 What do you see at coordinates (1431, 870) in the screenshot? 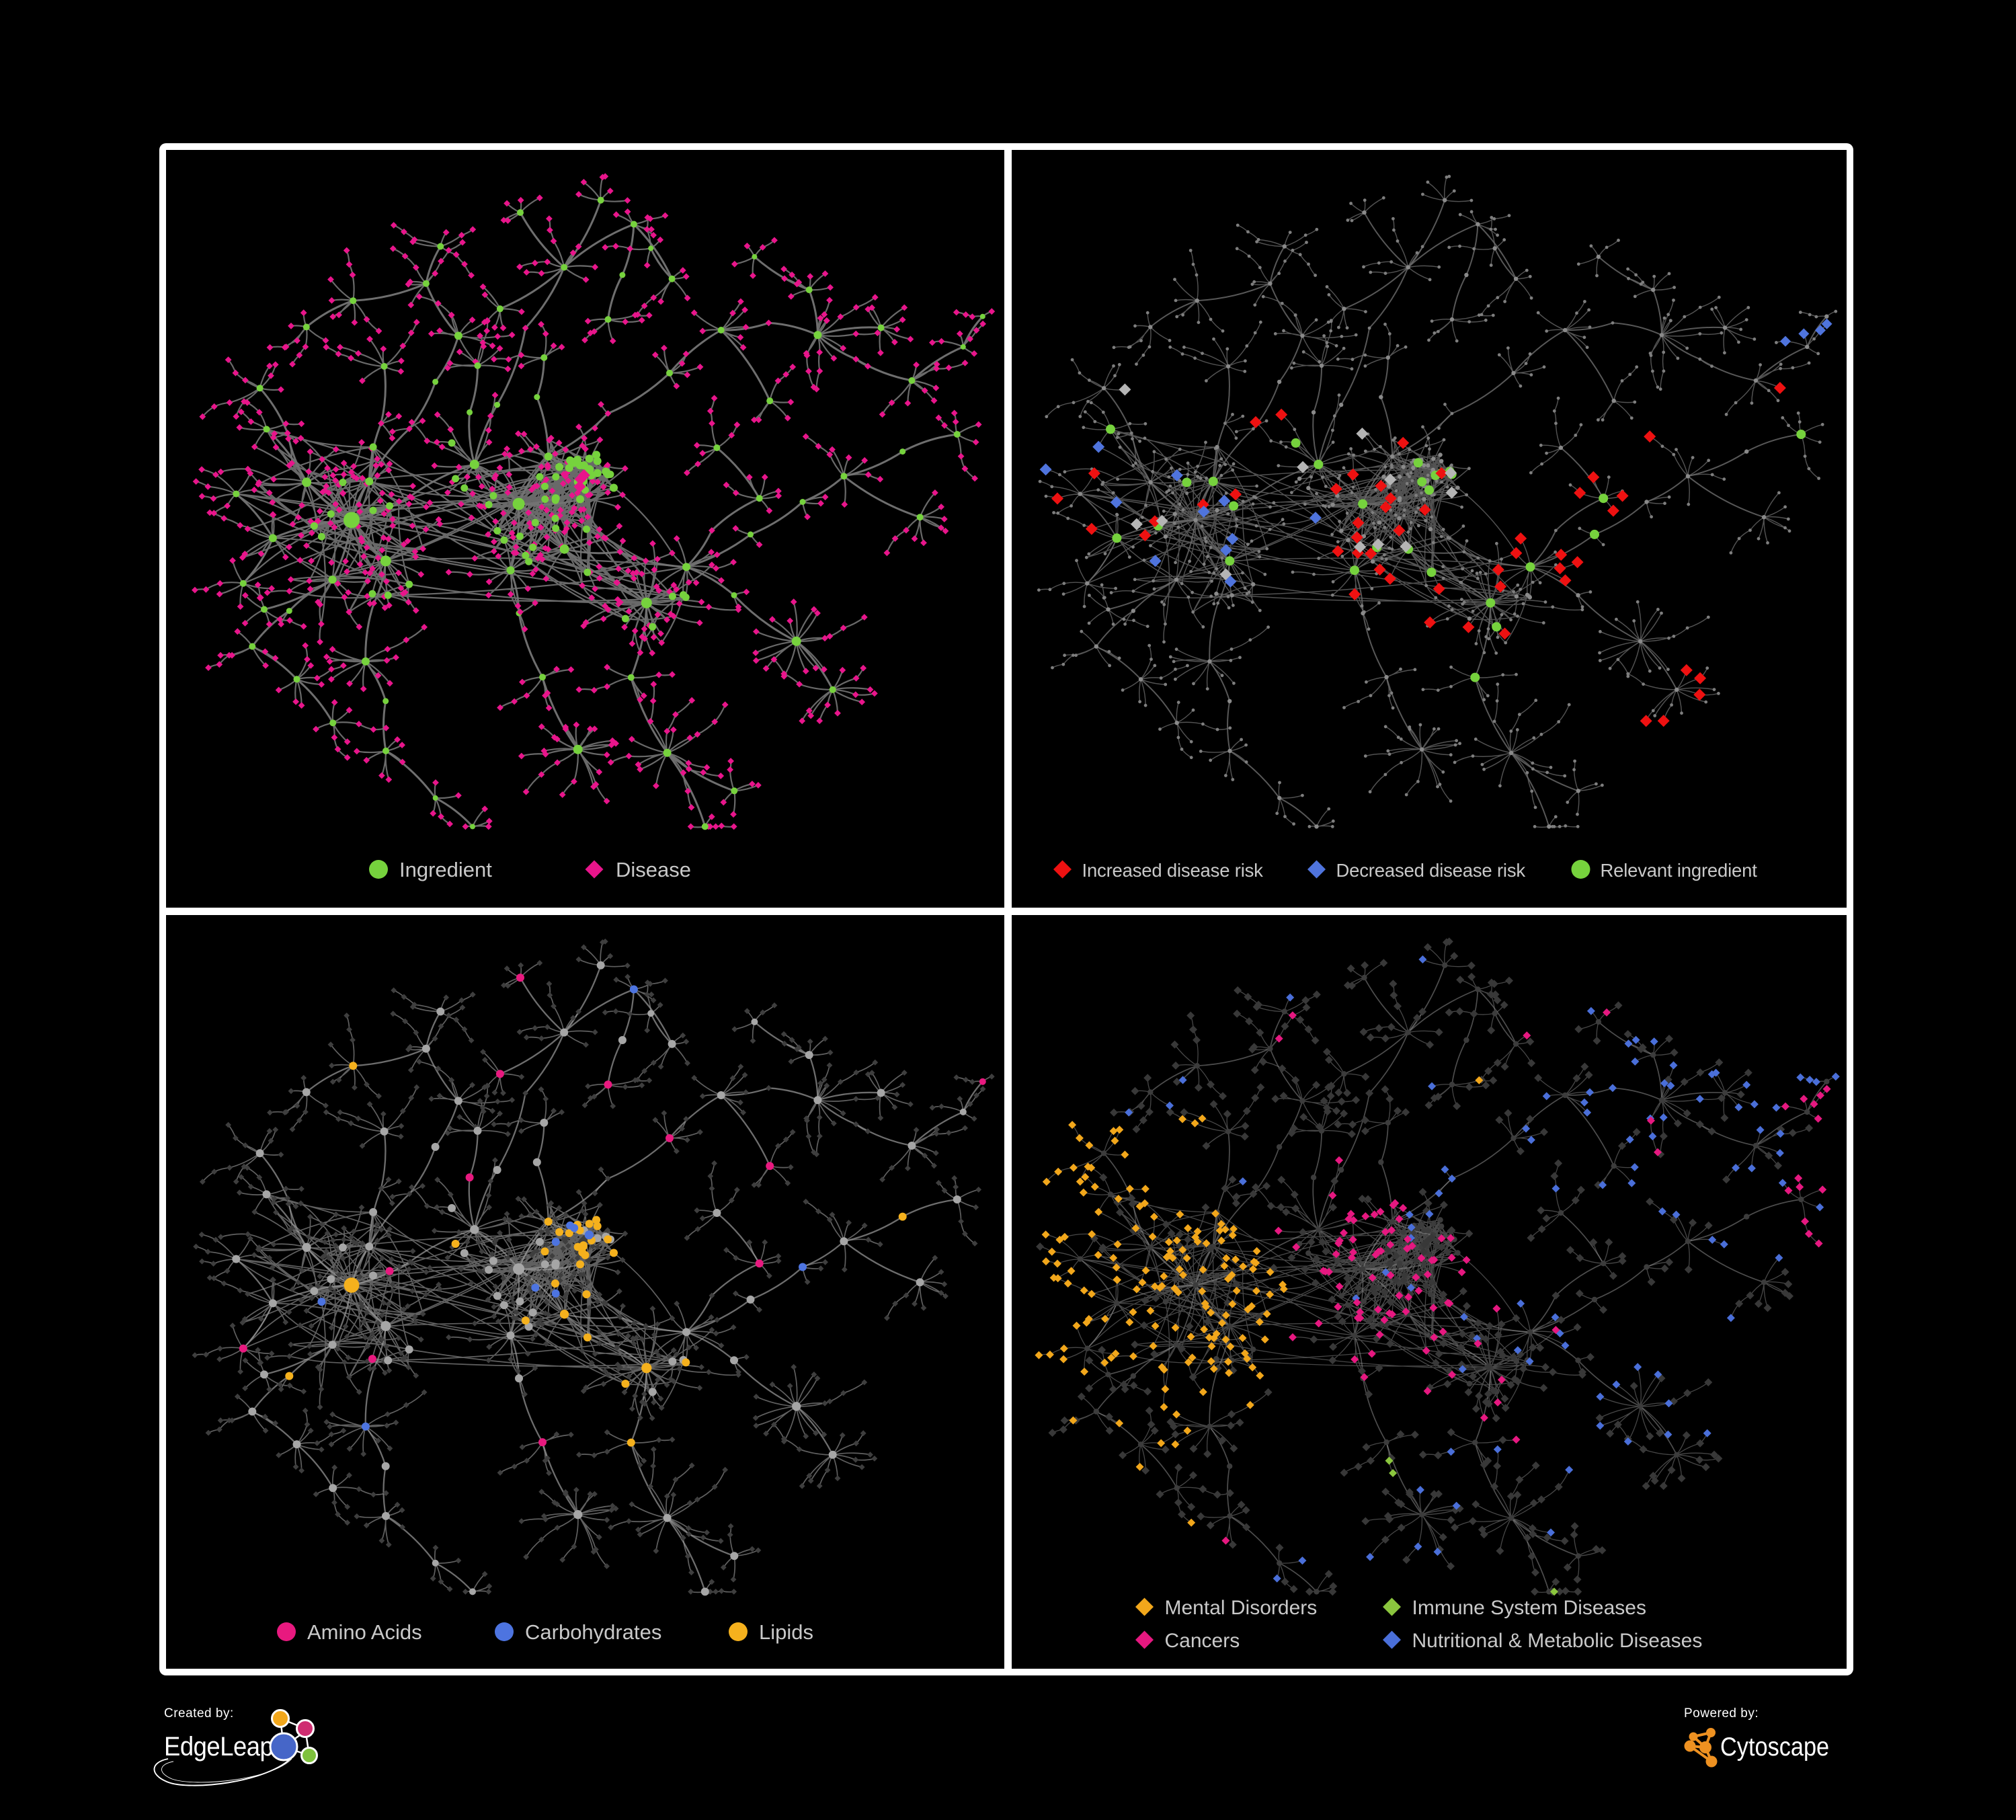
I see `svg-text: Decreased disease risk` at bounding box center [1431, 870].